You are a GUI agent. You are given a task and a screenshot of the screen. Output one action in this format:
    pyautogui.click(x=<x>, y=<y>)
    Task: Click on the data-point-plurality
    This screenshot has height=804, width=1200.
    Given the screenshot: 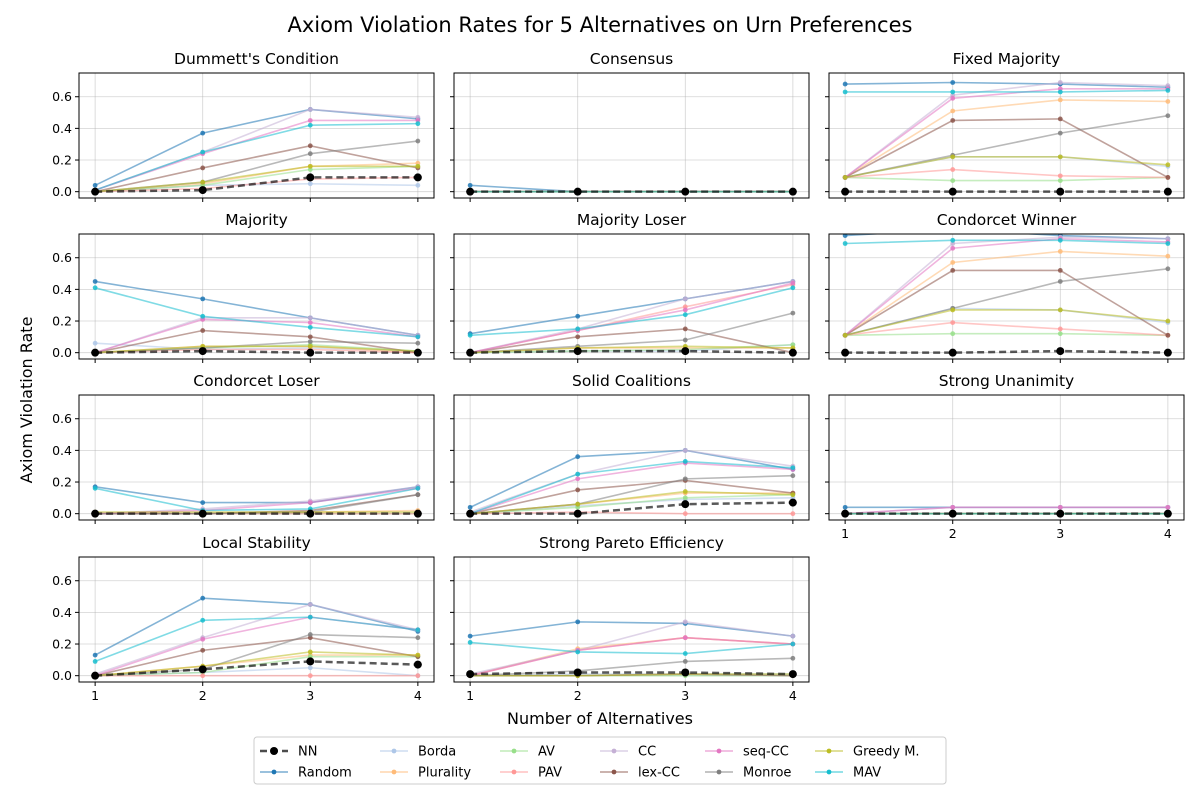 What is the action you would take?
    pyautogui.click(x=953, y=111)
    